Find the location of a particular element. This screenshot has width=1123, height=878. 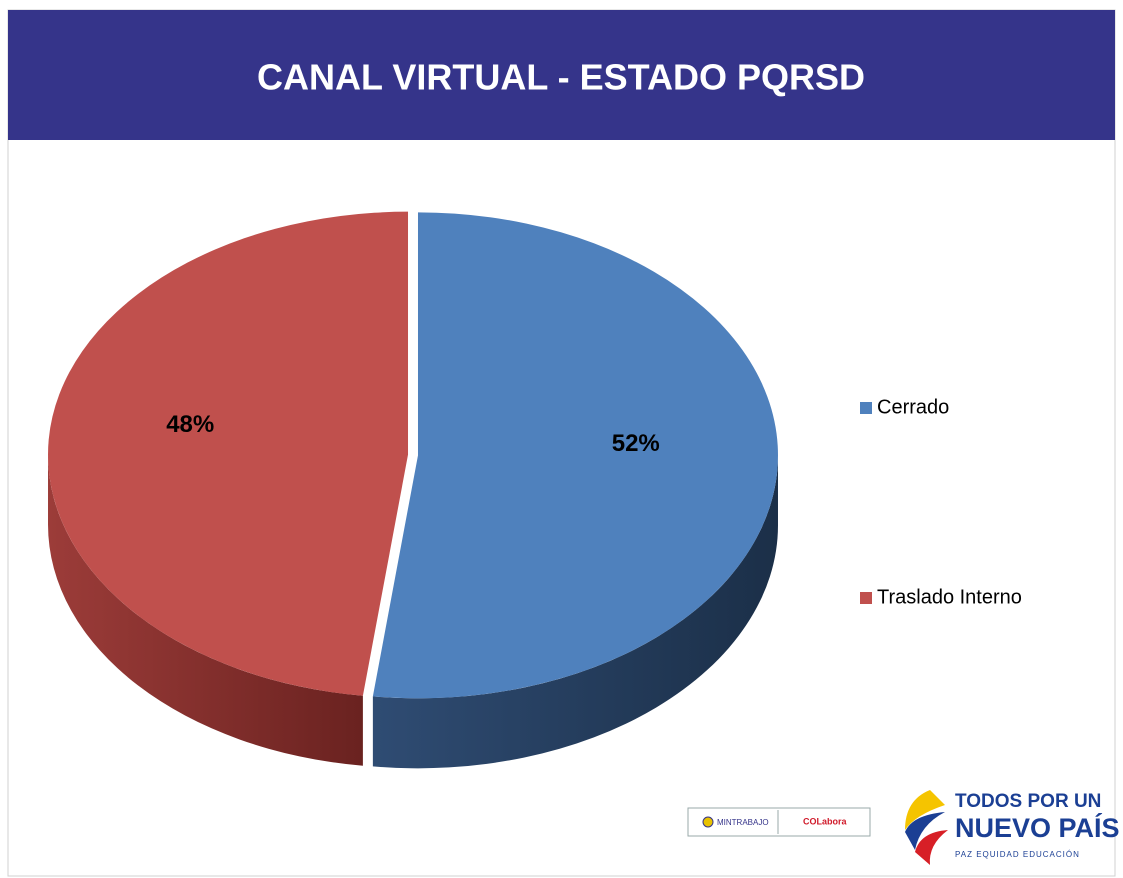

logo-left: MINTRABAJO COLabora is located at coordinates (779, 822).